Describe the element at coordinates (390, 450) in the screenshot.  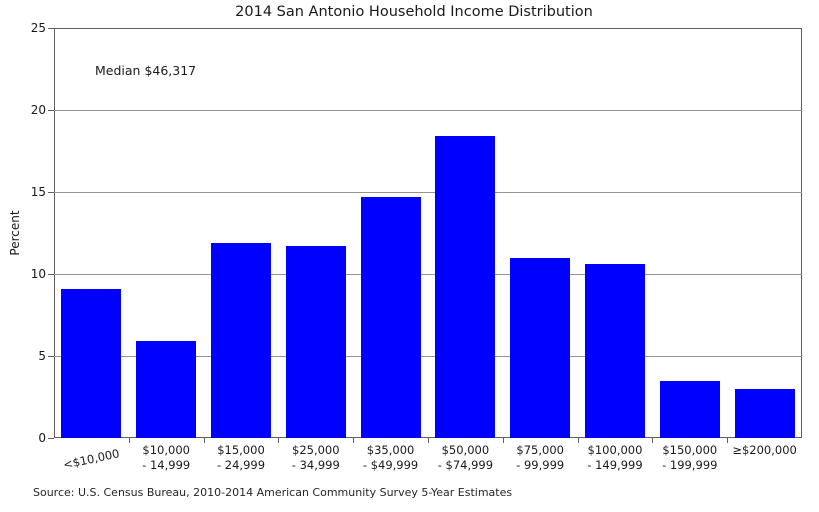
I see `x-tick-label-line: $35,000` at that location.